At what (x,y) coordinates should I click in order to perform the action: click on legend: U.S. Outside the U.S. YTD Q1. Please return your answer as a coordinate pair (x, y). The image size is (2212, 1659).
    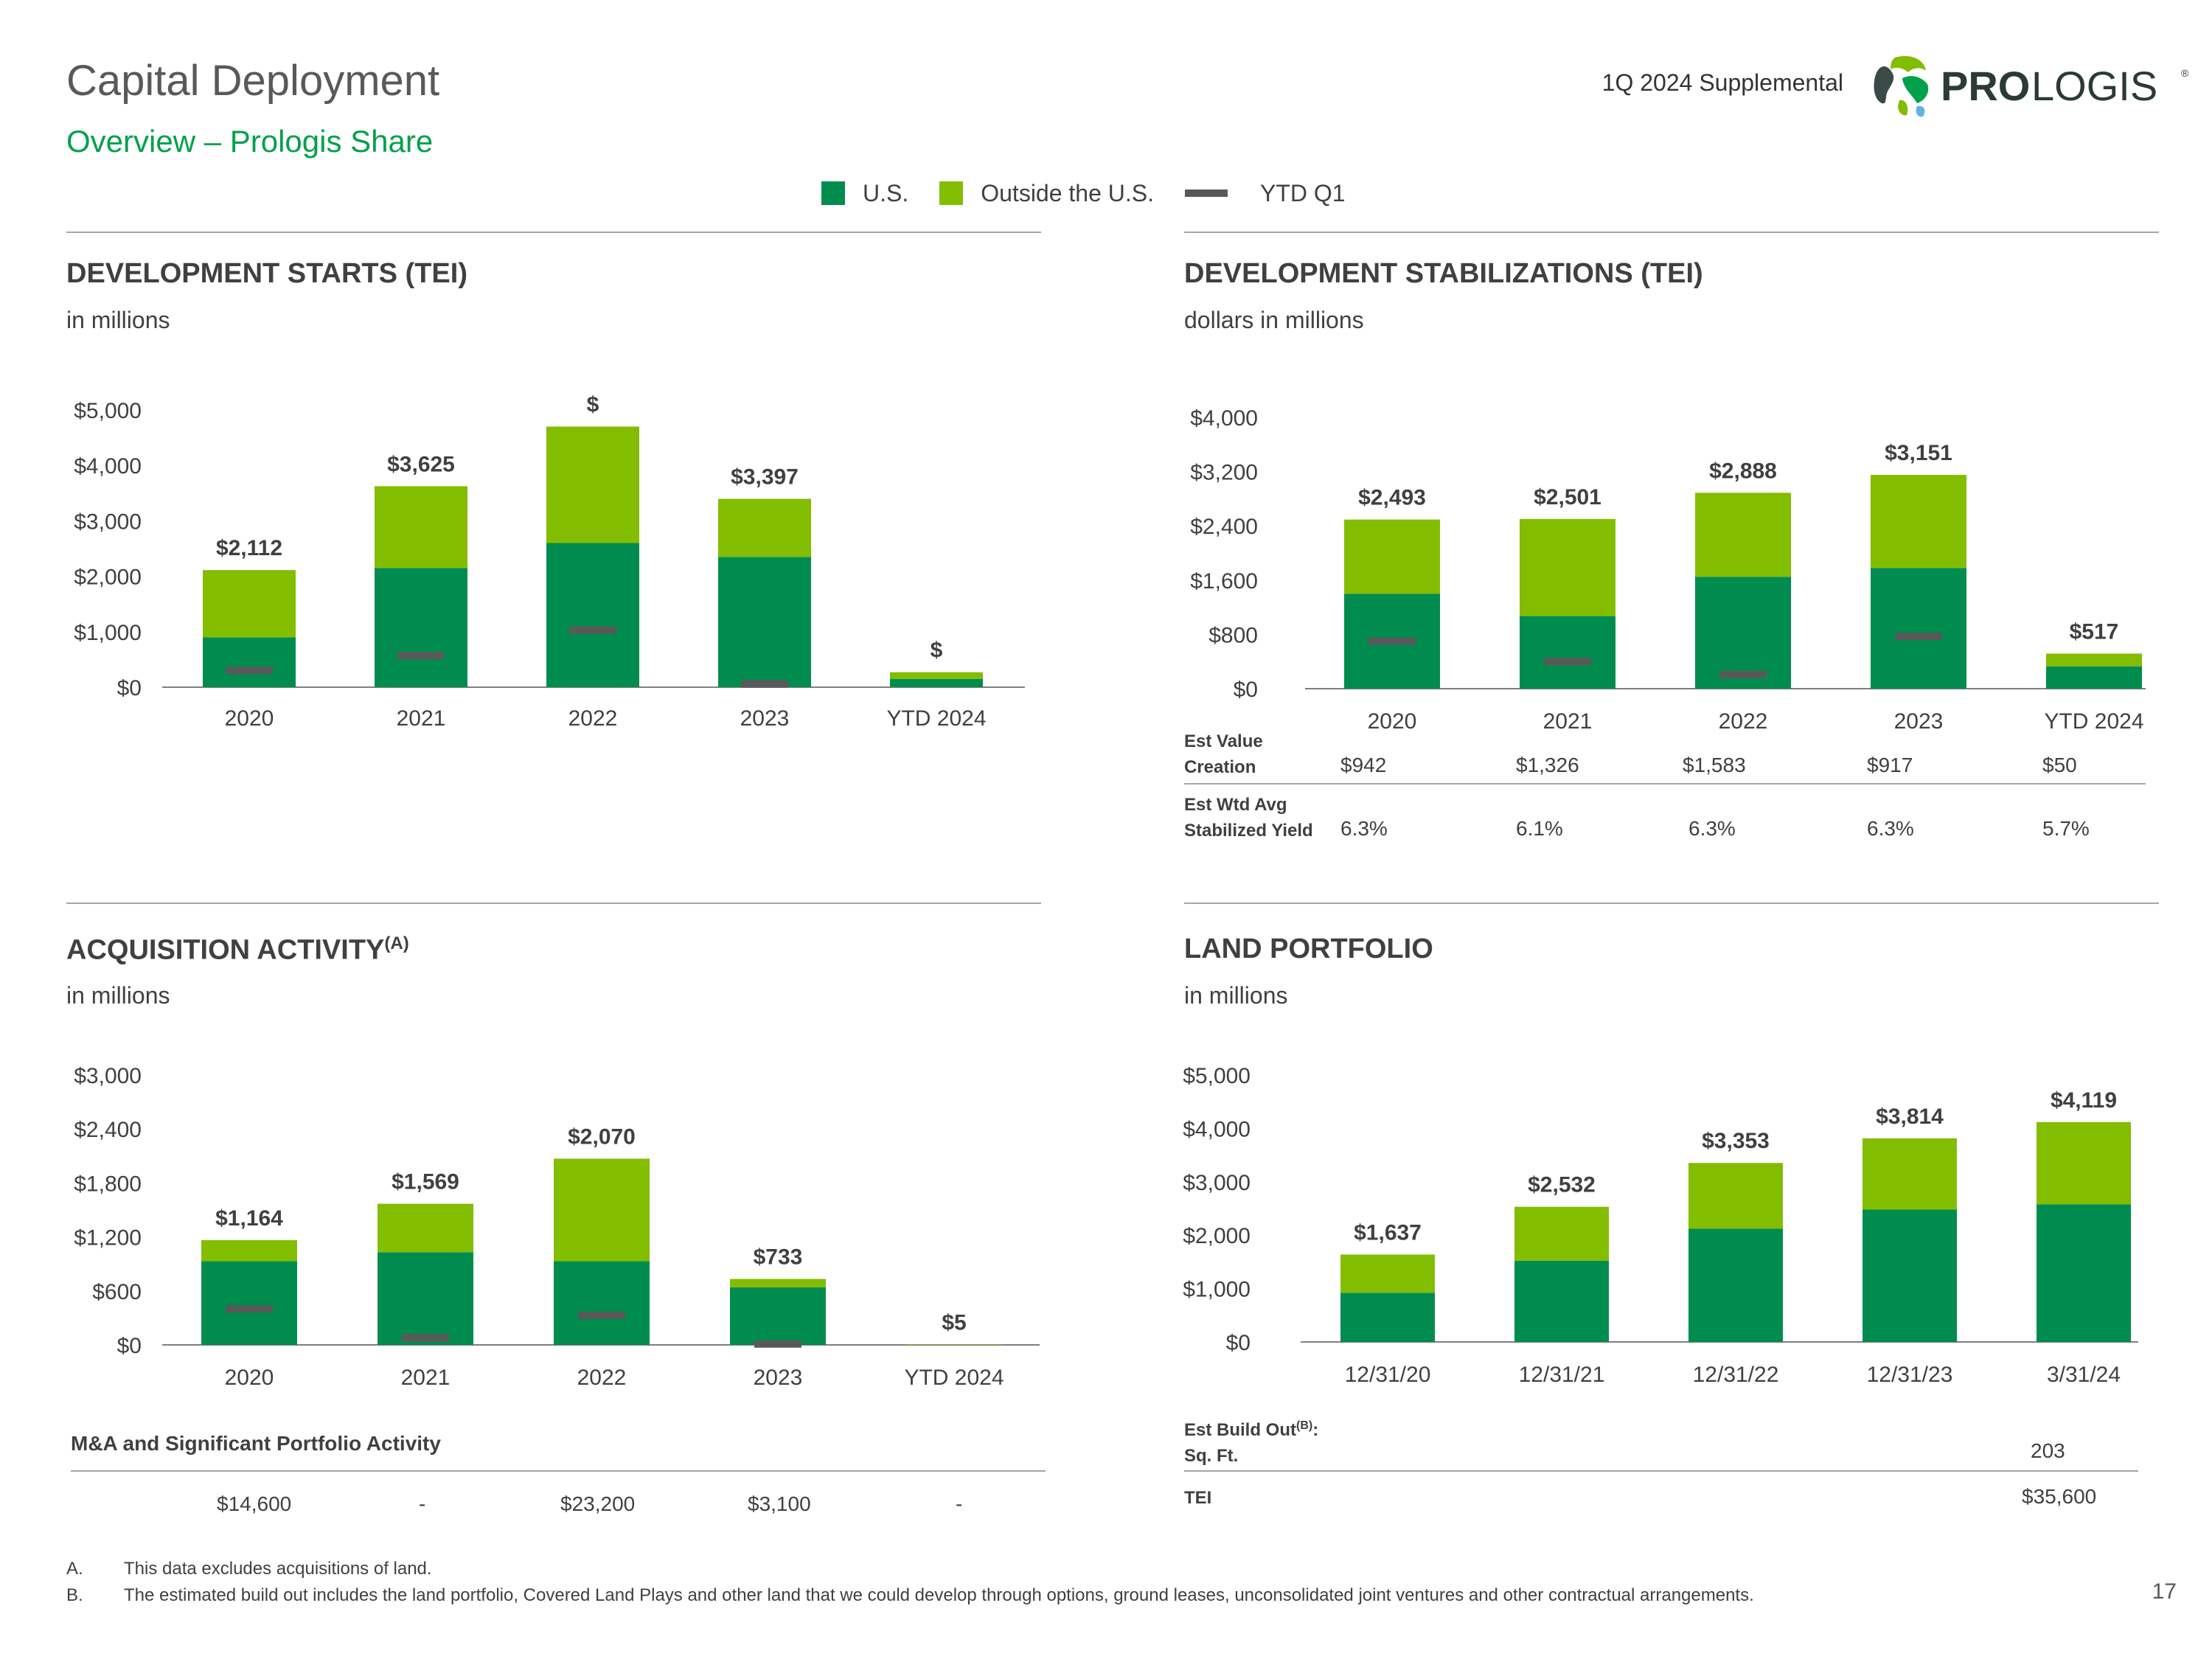
    Looking at the image, I should click on (1099, 193).